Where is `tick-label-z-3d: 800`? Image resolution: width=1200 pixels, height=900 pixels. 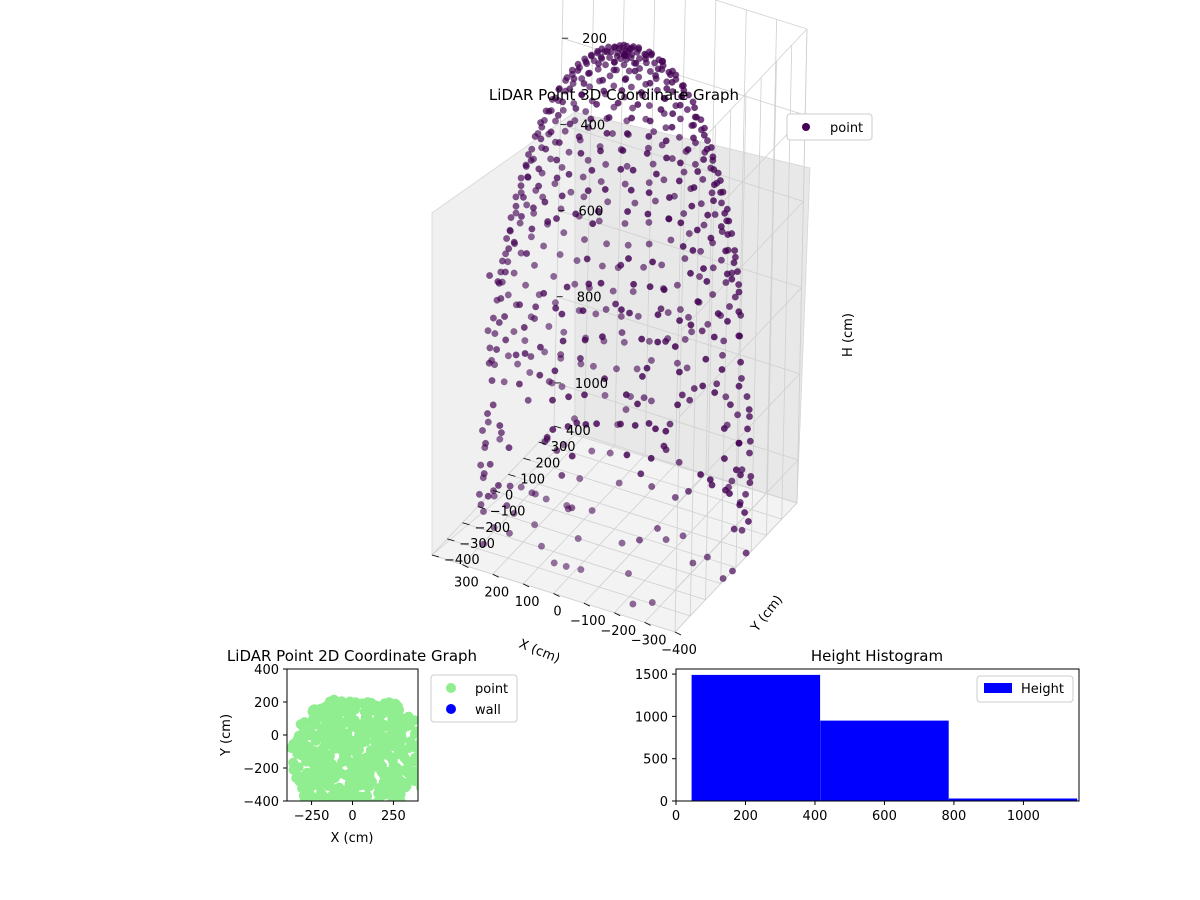 tick-label-z-3d: 800 is located at coordinates (589, 298).